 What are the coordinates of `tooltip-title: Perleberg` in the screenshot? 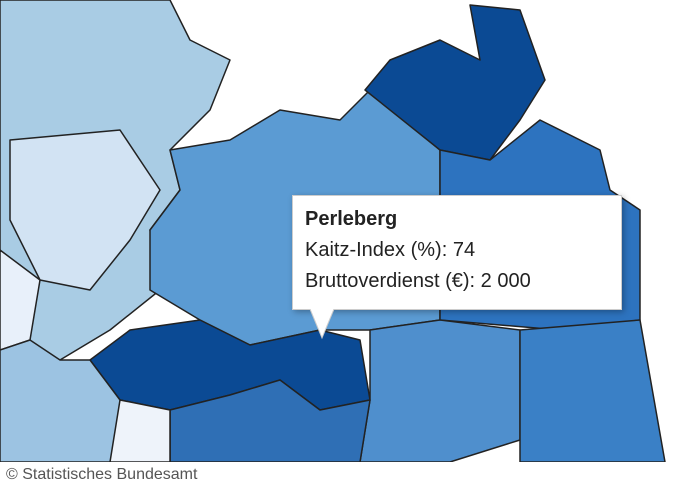 It's located at (351, 219).